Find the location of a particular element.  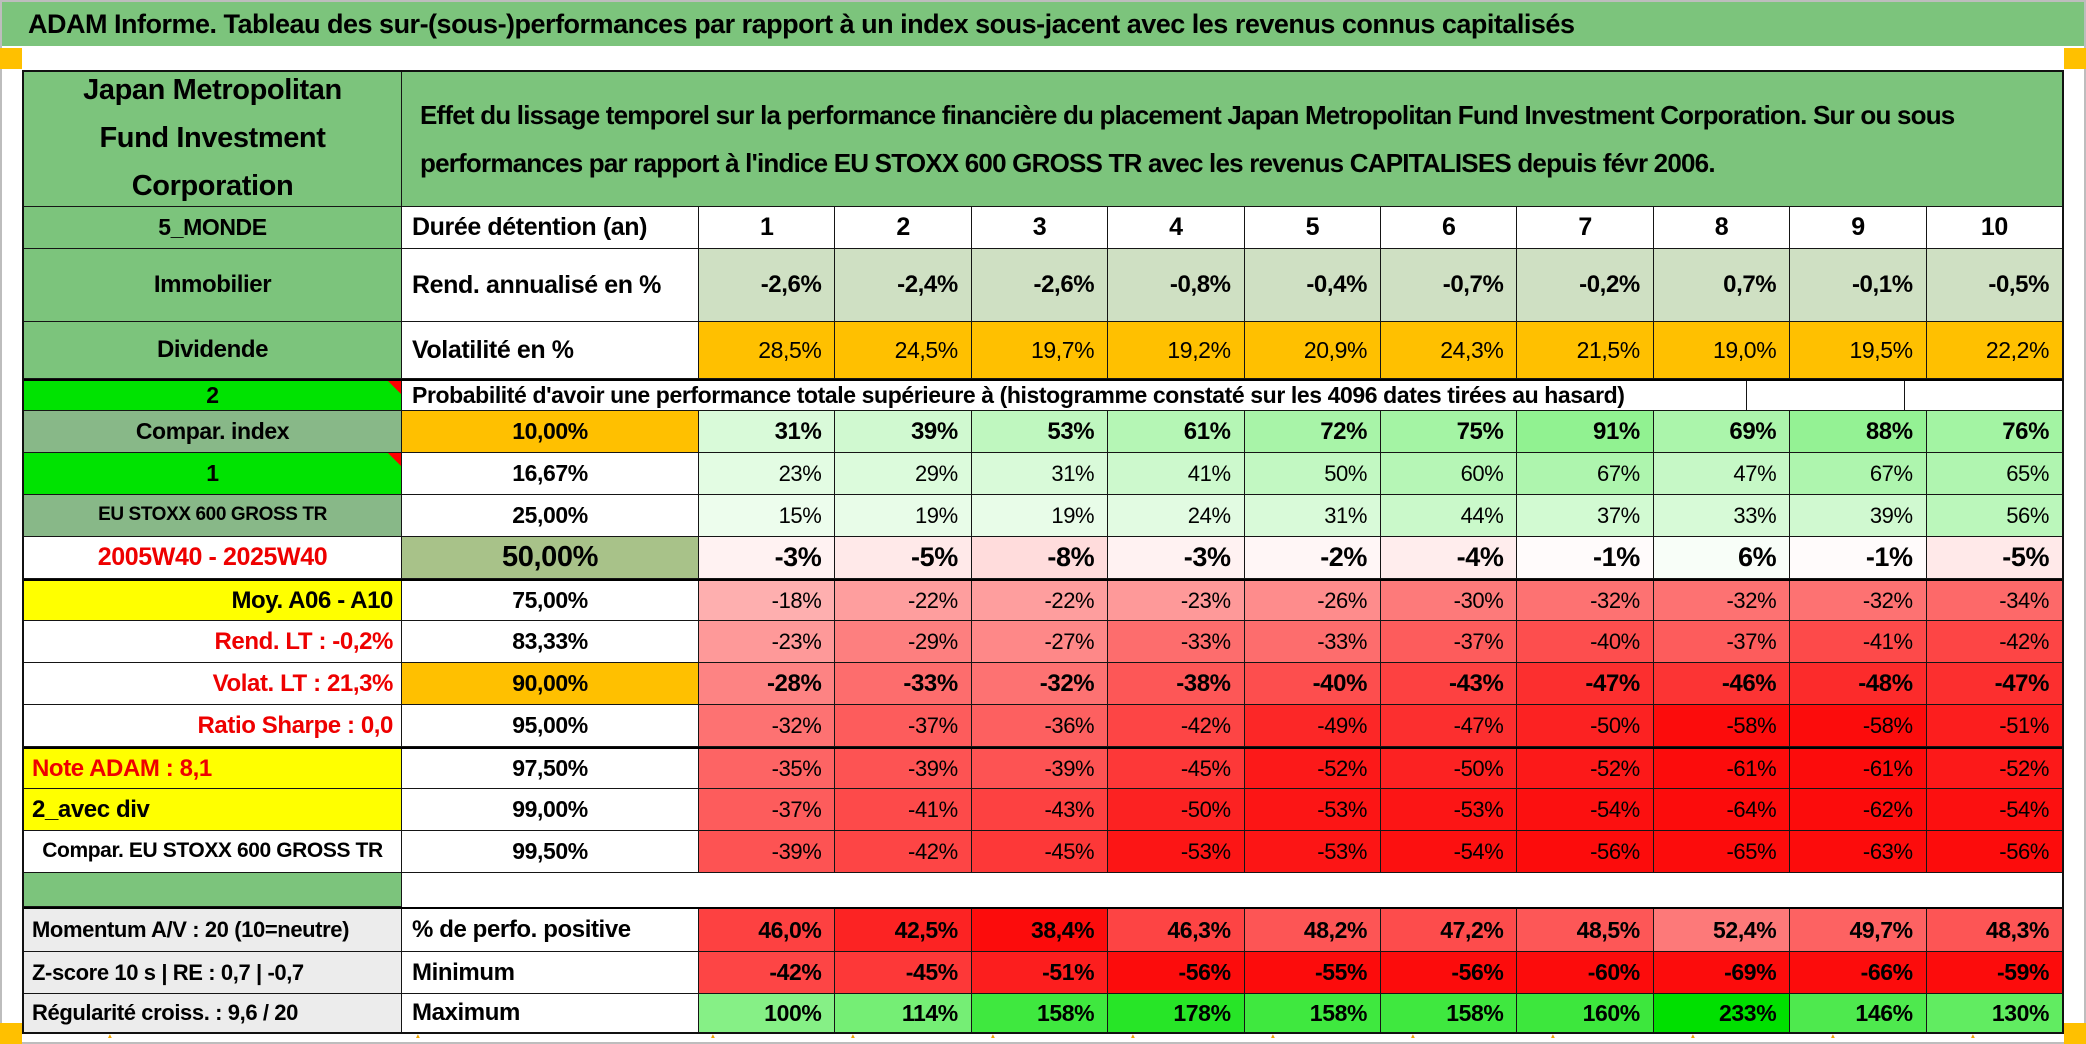

value-cell: -61% is located at coordinates (1722, 769).